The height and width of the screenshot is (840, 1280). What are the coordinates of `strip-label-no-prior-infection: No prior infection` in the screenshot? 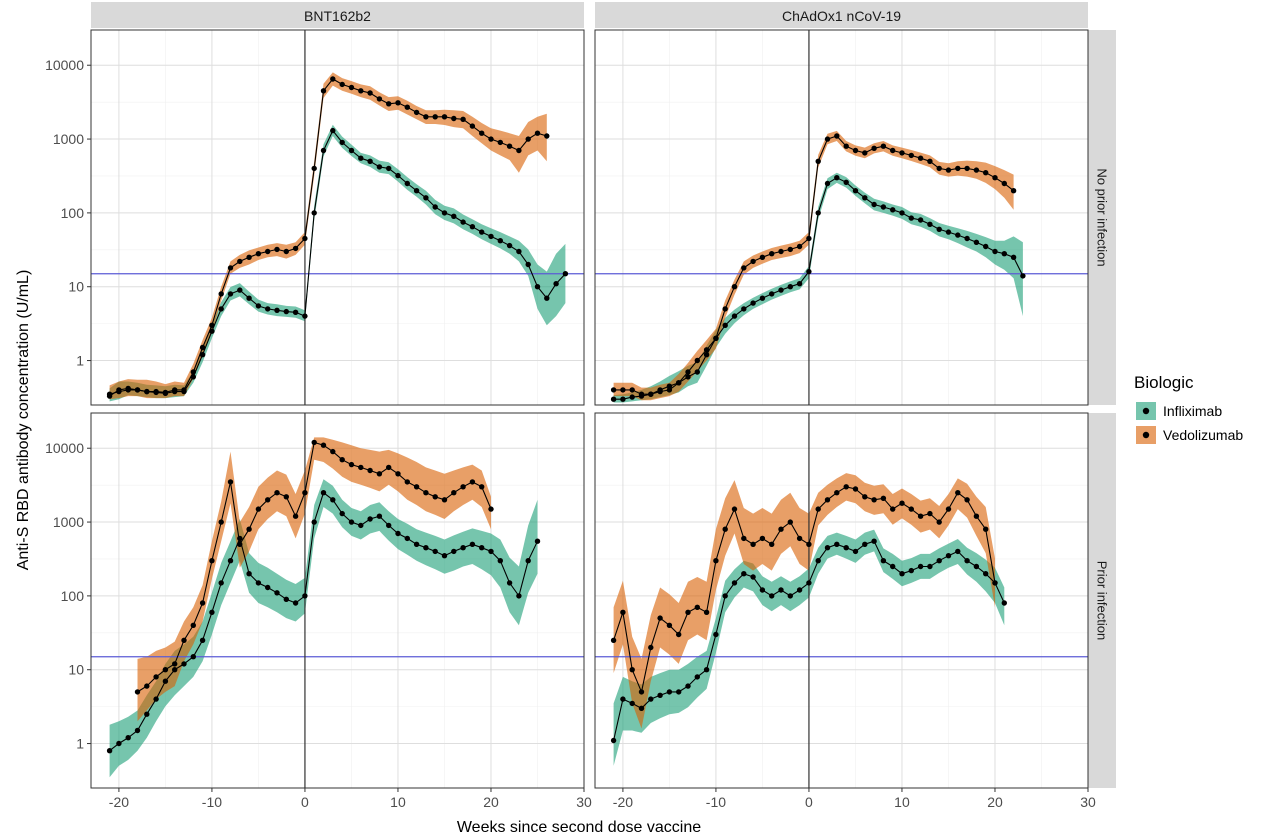 It's located at (1102, 217).